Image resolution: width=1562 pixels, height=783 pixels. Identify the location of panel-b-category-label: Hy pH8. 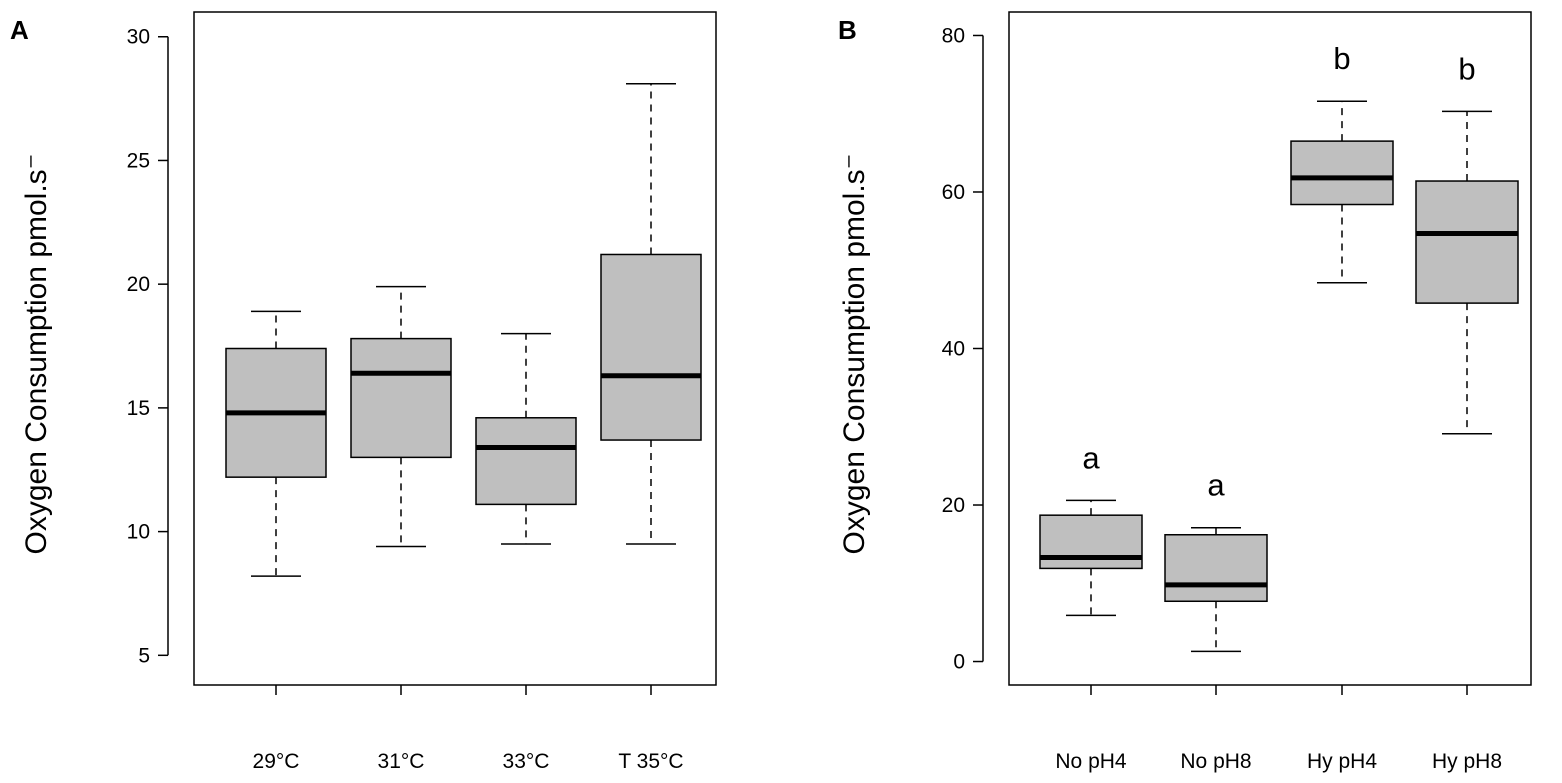
(1467, 761).